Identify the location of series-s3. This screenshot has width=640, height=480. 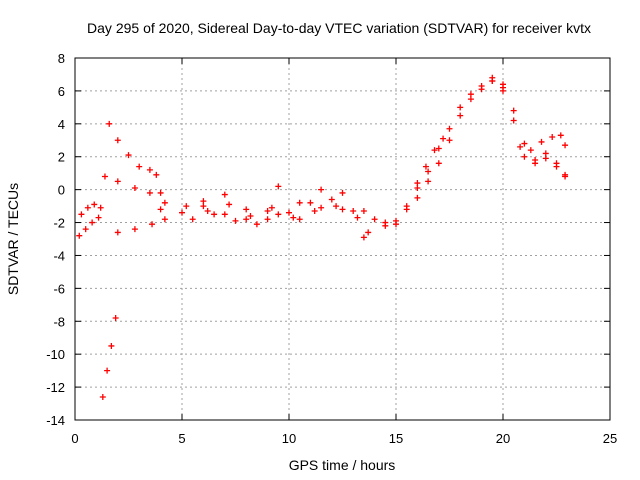
(109, 357).